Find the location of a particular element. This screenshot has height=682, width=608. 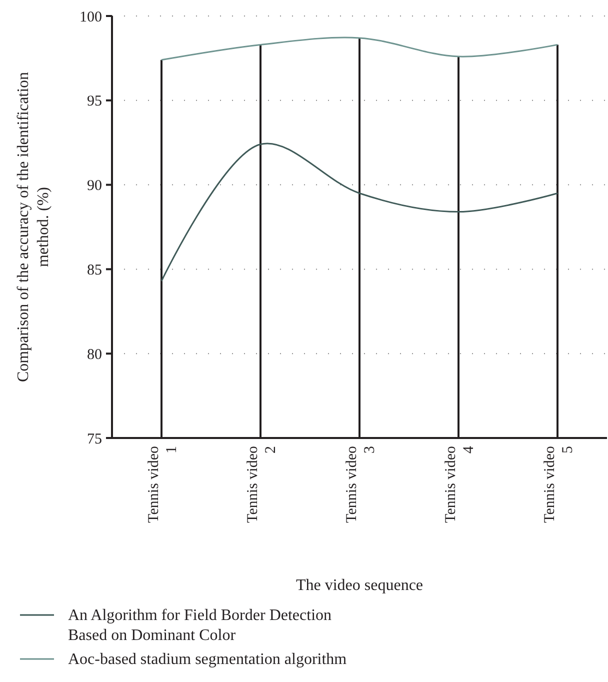

y-tick-label: 75 is located at coordinates (94, 439).